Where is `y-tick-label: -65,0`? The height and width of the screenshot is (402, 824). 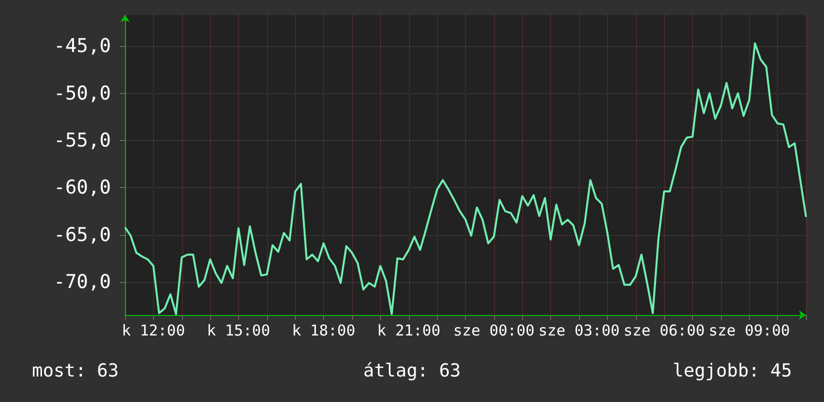
y-tick-label: -65,0 is located at coordinates (82, 235).